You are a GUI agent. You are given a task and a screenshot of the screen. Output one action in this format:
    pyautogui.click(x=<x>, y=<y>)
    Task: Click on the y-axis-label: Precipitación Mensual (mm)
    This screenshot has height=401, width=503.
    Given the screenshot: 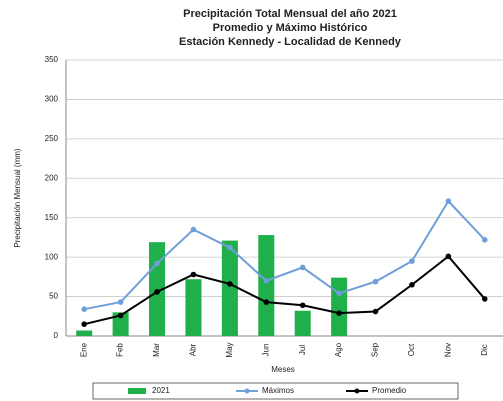 What is the action you would take?
    pyautogui.click(x=17, y=197)
    